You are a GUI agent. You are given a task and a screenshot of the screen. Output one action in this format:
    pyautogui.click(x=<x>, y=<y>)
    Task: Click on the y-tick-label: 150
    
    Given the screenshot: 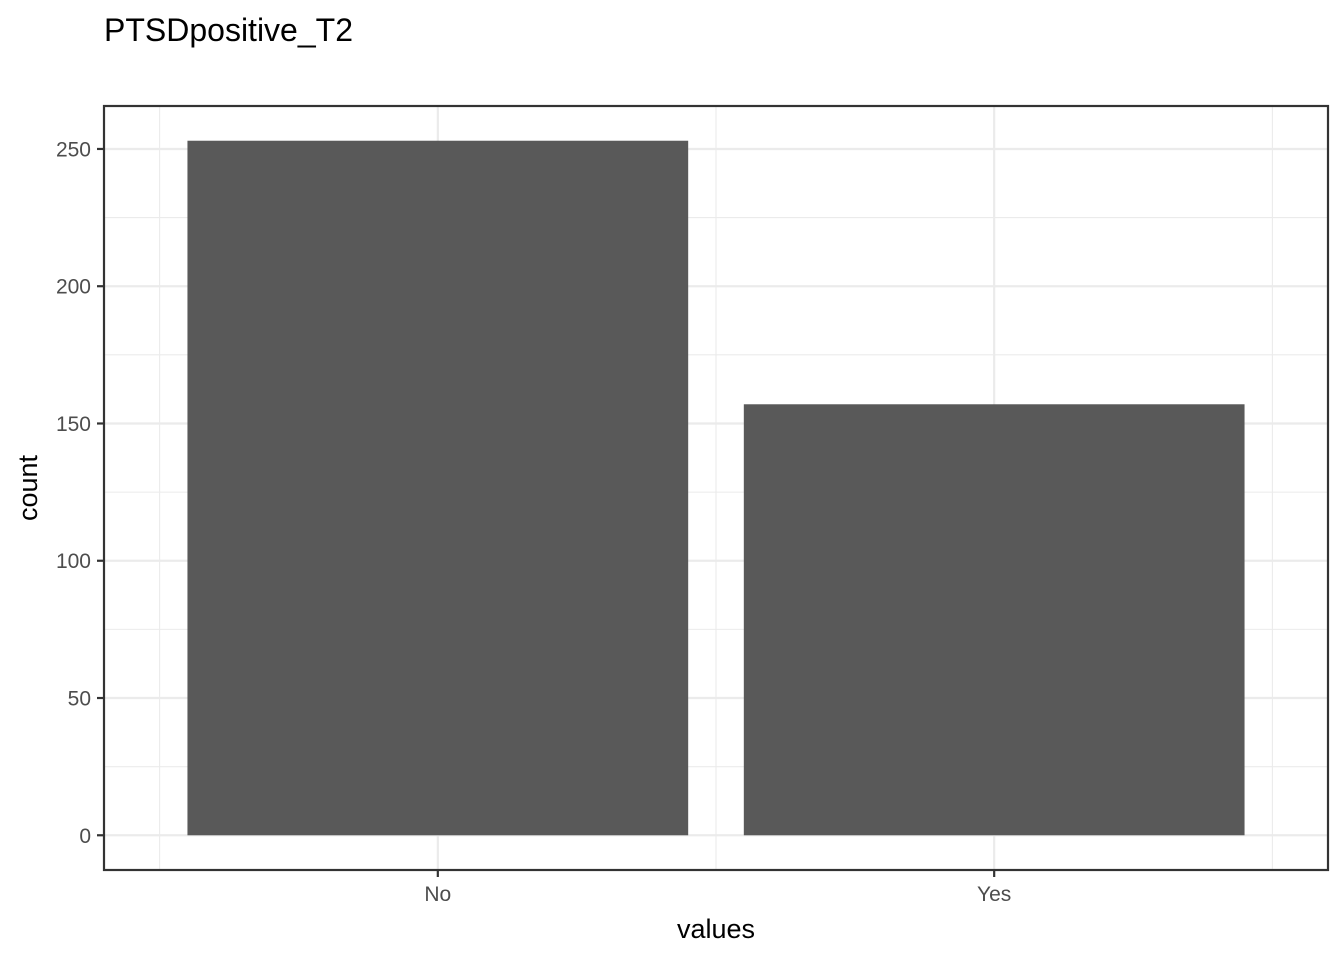 What is the action you would take?
    pyautogui.click(x=73, y=424)
    